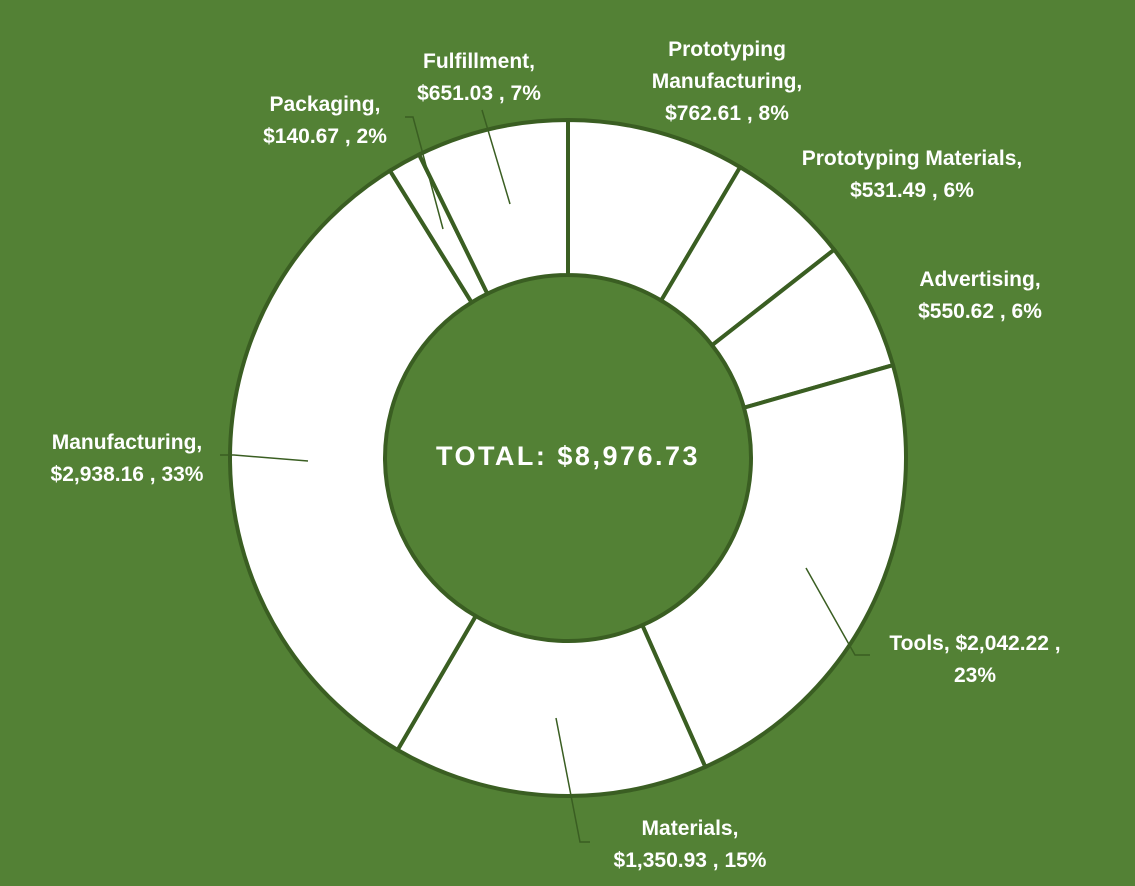  What do you see at coordinates (479, 93) in the screenshot?
I see `data-label-line: $651.03 , 7%` at bounding box center [479, 93].